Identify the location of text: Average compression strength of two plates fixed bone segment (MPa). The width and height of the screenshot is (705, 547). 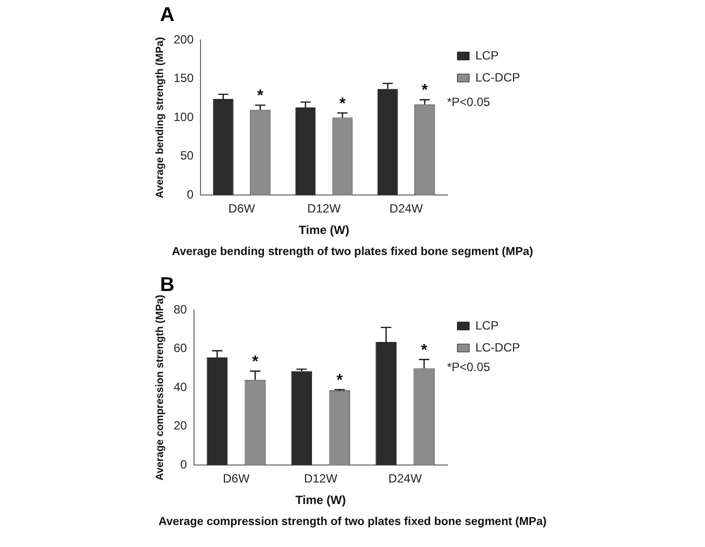
(352, 522).